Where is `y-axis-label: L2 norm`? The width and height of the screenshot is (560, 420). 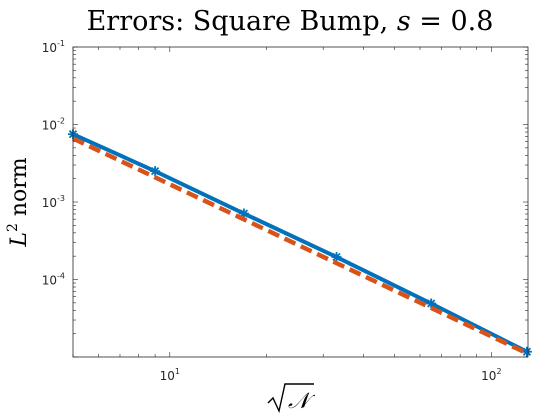 y-axis-label: L2 norm is located at coordinates (18, 202).